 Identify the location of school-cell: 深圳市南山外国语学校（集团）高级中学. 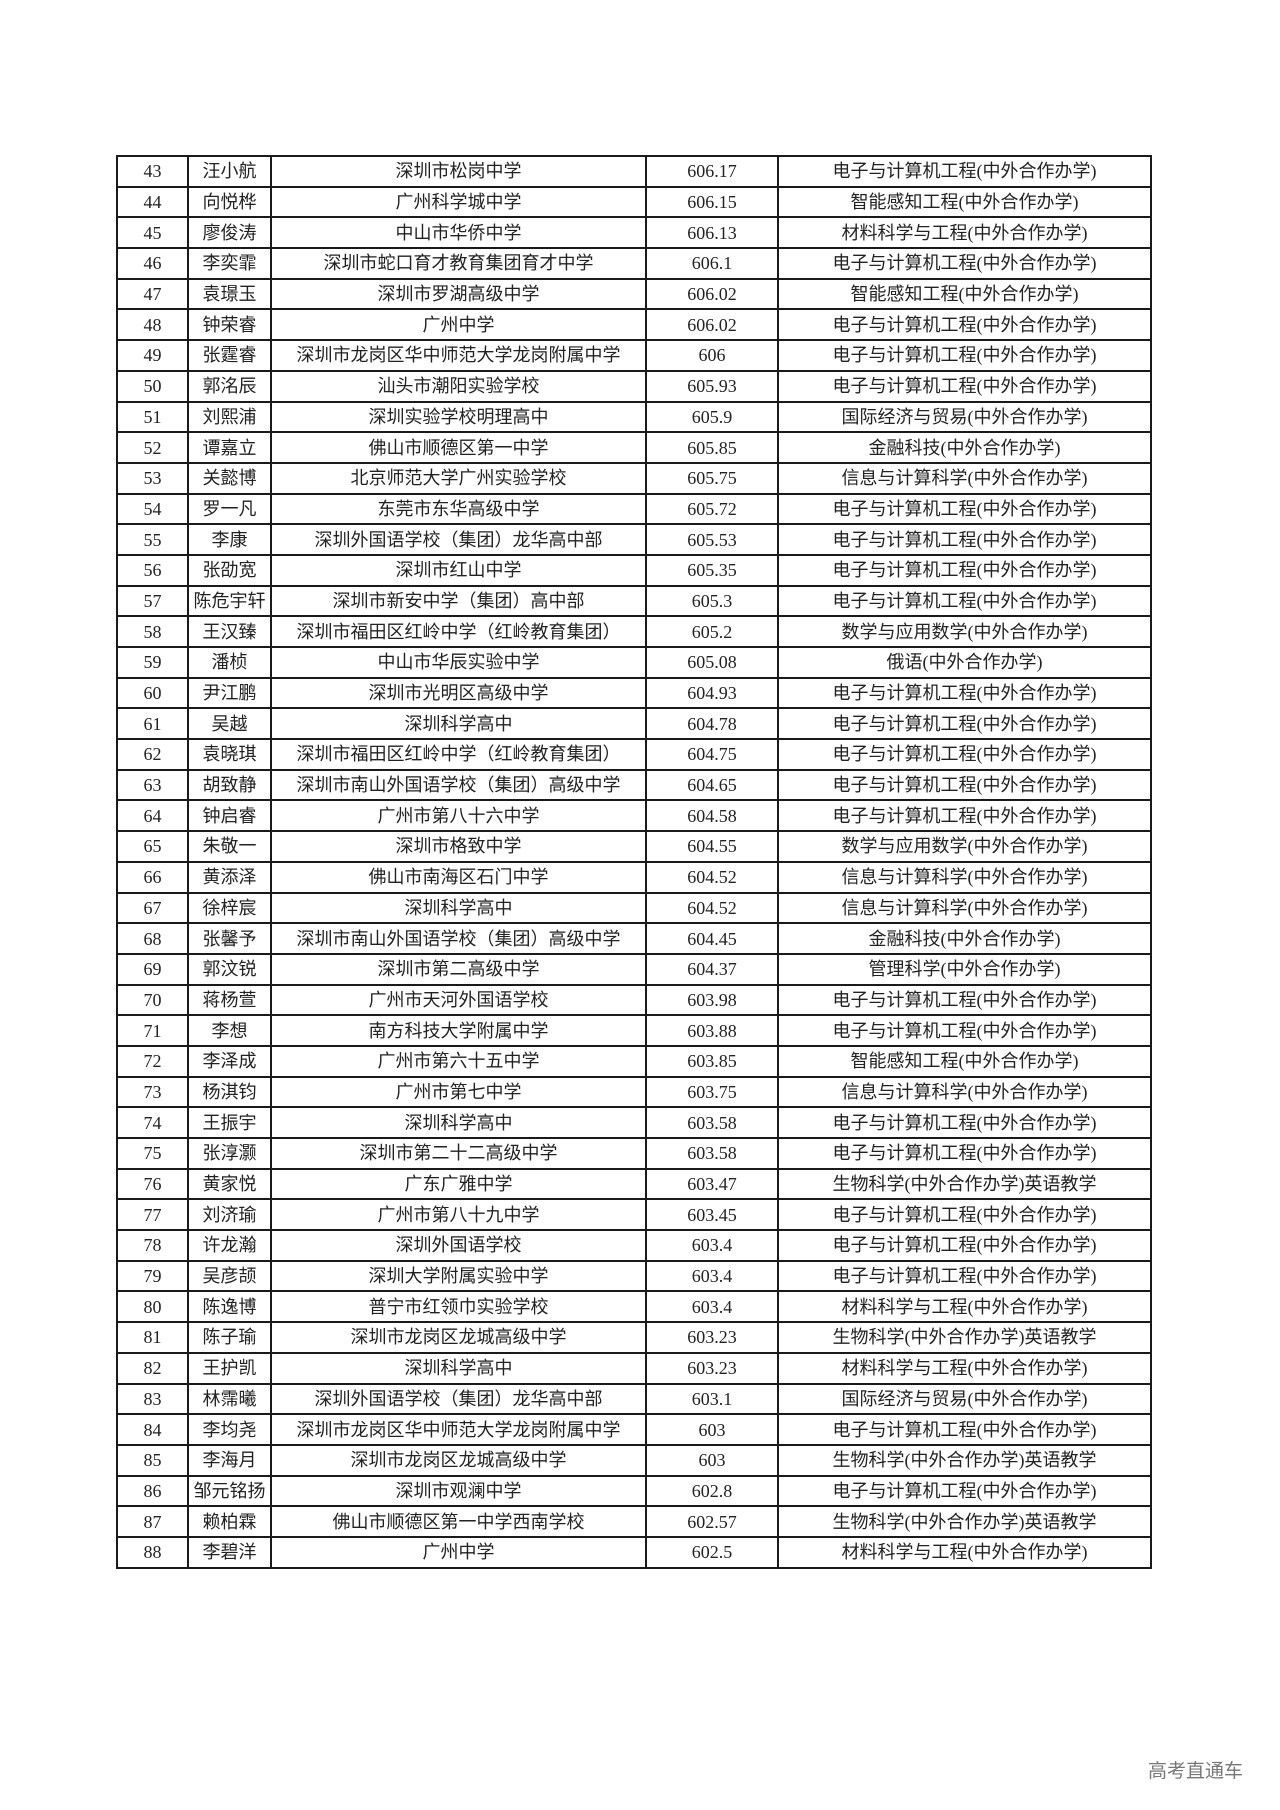
(458, 938).